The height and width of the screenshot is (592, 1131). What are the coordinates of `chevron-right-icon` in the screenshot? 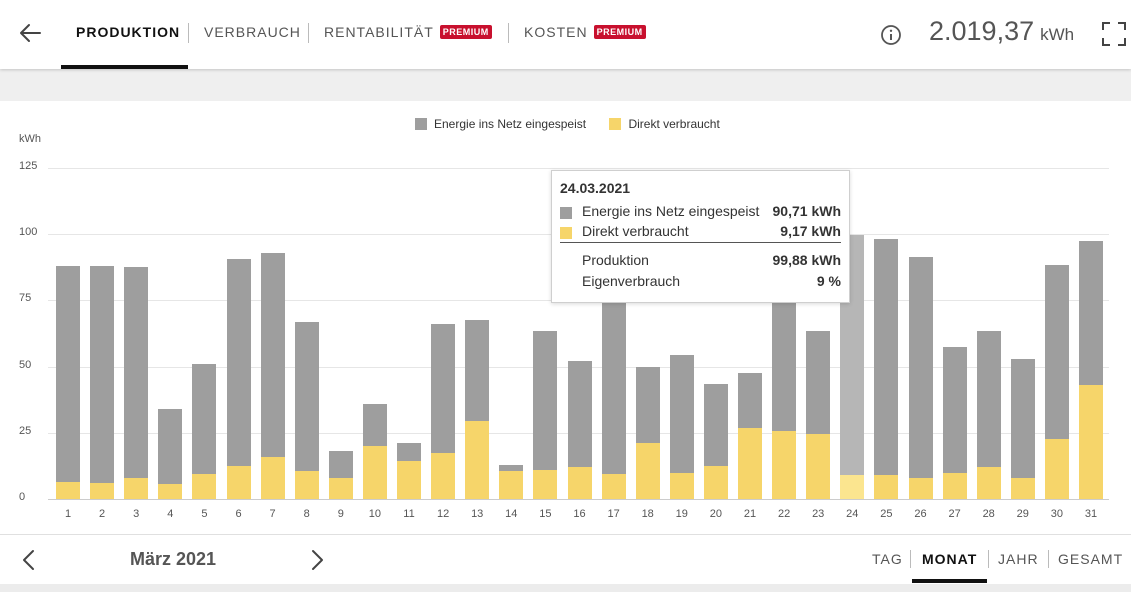 It's located at (317, 560).